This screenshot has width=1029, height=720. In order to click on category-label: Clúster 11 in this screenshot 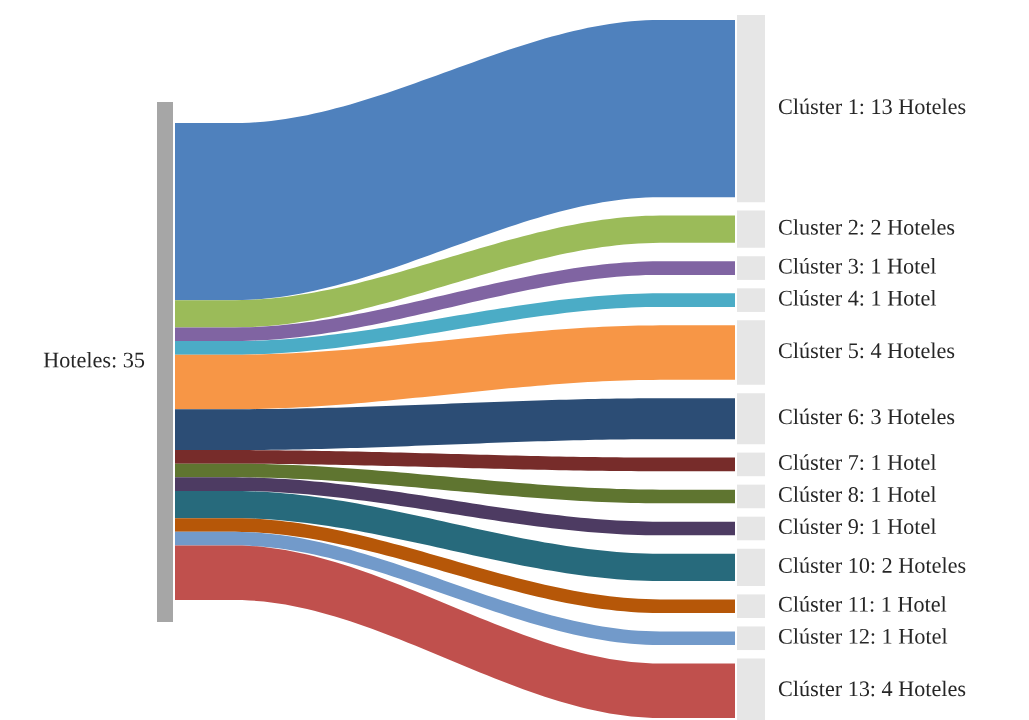, I will do `click(823, 604)`.